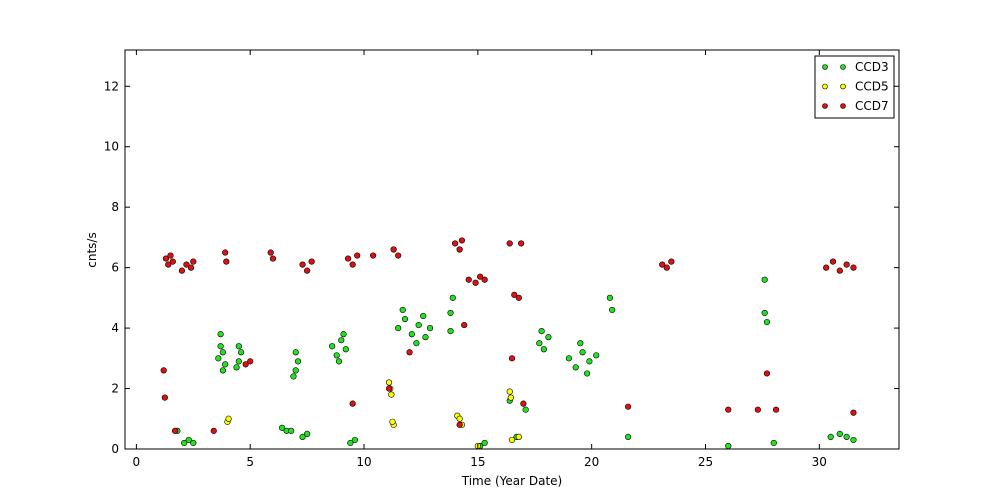 This screenshot has height=504, width=1000. I want to click on y-tick-label: 0, so click(115, 449).